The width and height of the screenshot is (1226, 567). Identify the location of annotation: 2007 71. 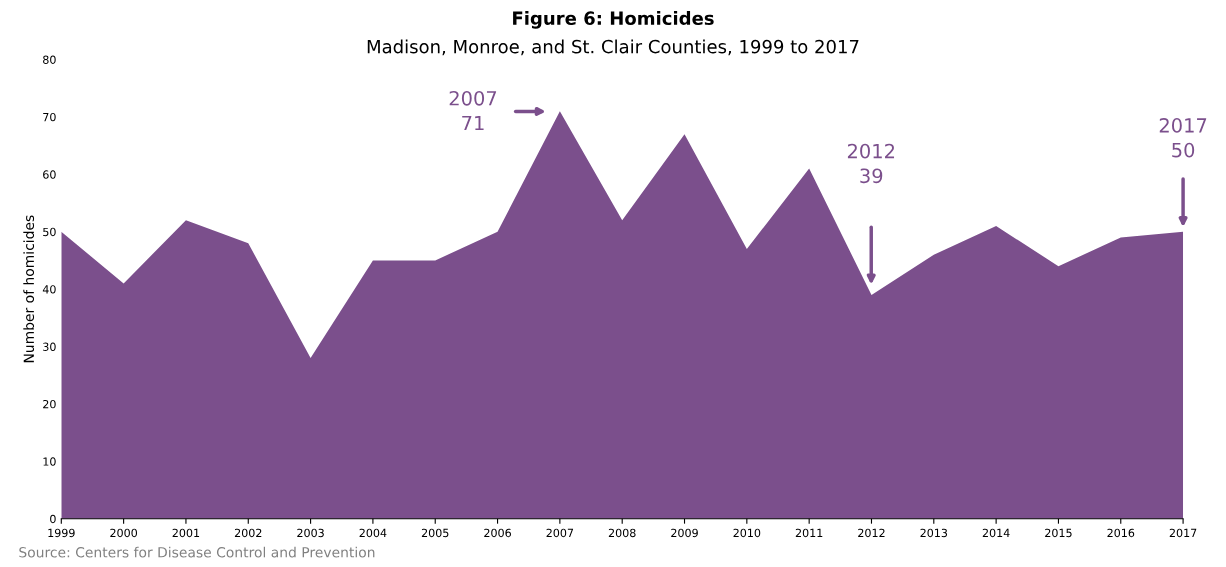
(473, 110).